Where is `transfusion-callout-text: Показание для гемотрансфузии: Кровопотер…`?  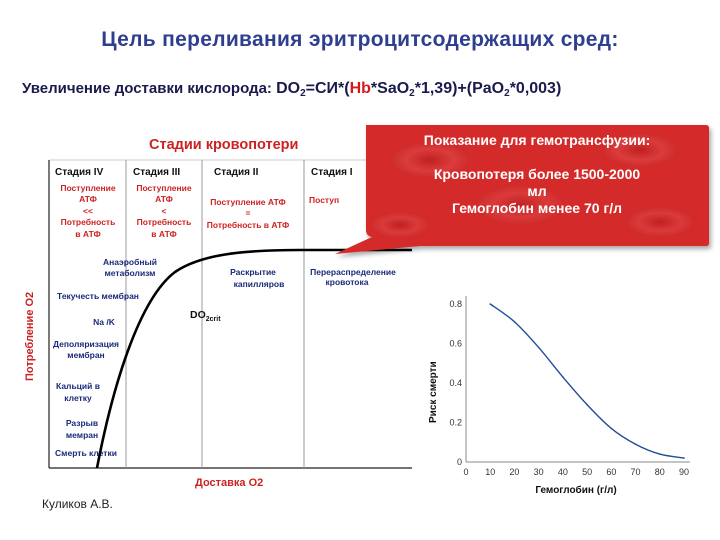 transfusion-callout-text: Показание для гемотрансфузии: Кровопотер… is located at coordinates (537, 174).